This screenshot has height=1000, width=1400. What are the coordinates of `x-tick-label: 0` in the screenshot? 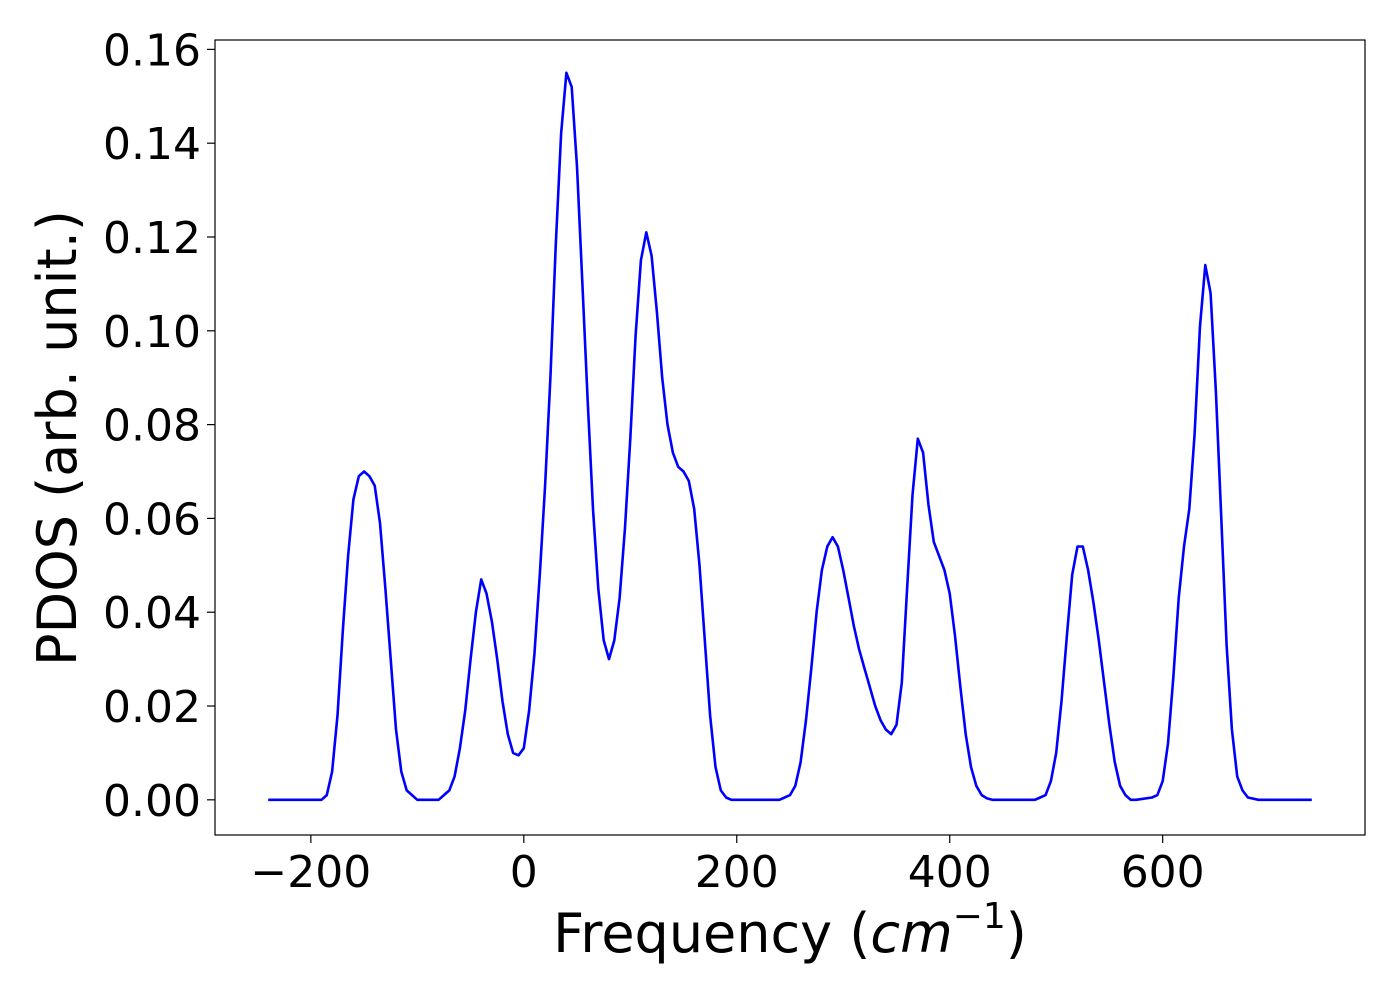 It's located at (524, 872).